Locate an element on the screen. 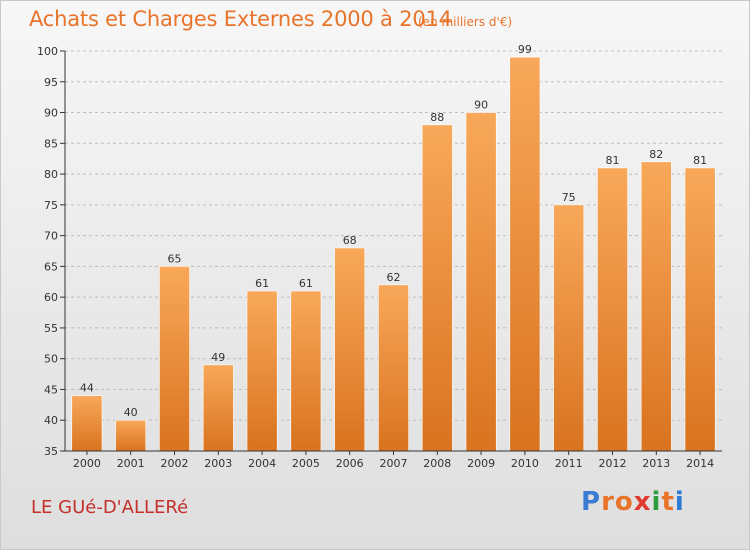 This screenshot has width=750, height=550. chart-subtitle: (en milliers d'€) is located at coordinates (465, 22).